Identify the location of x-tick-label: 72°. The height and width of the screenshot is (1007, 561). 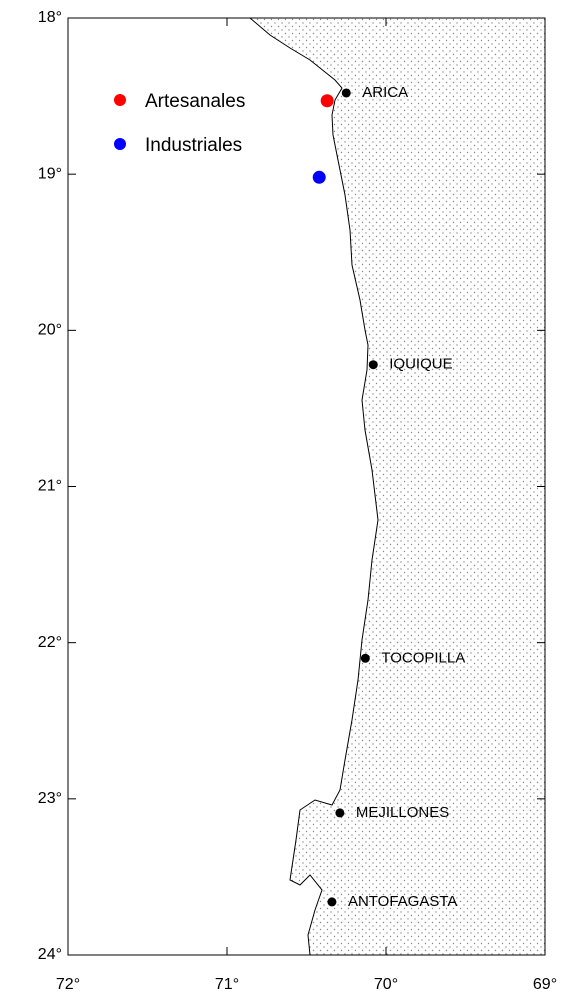
(68, 984).